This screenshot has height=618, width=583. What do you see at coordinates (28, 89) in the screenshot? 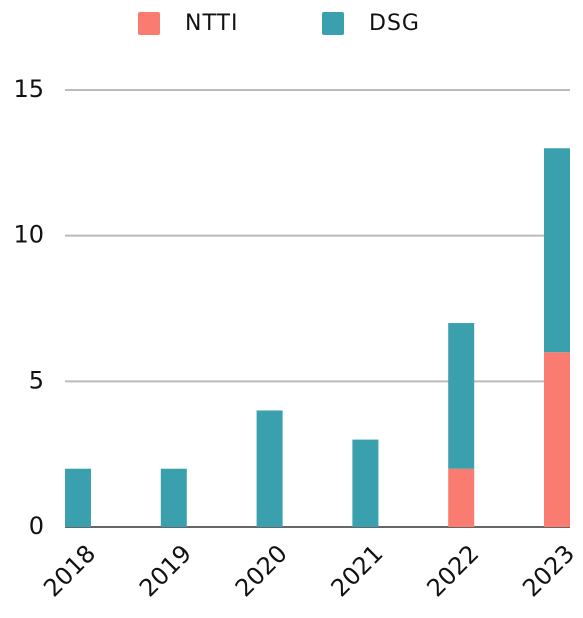
I see `y-tick-label: 15` at bounding box center [28, 89].